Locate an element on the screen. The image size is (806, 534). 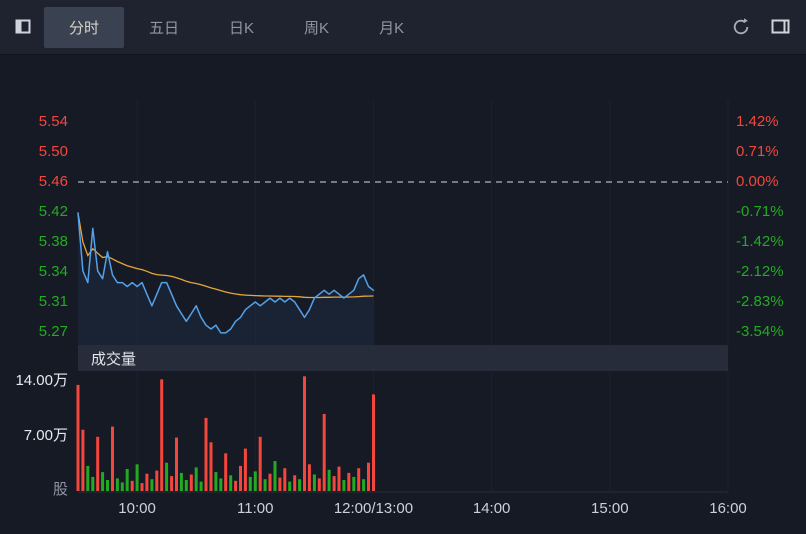
percent-axis-label: 0.71% is located at coordinates (757, 151).